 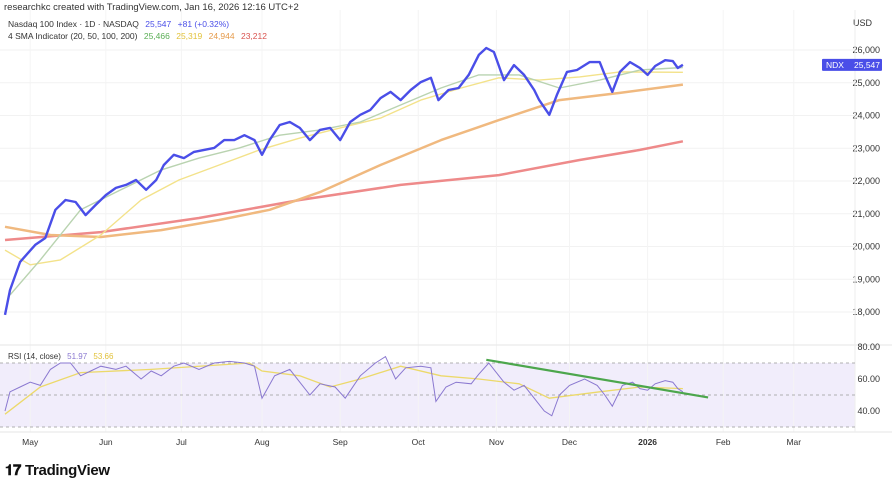 What do you see at coordinates (103, 356) in the screenshot?
I see `rsi-signal-value: 53.66` at bounding box center [103, 356].